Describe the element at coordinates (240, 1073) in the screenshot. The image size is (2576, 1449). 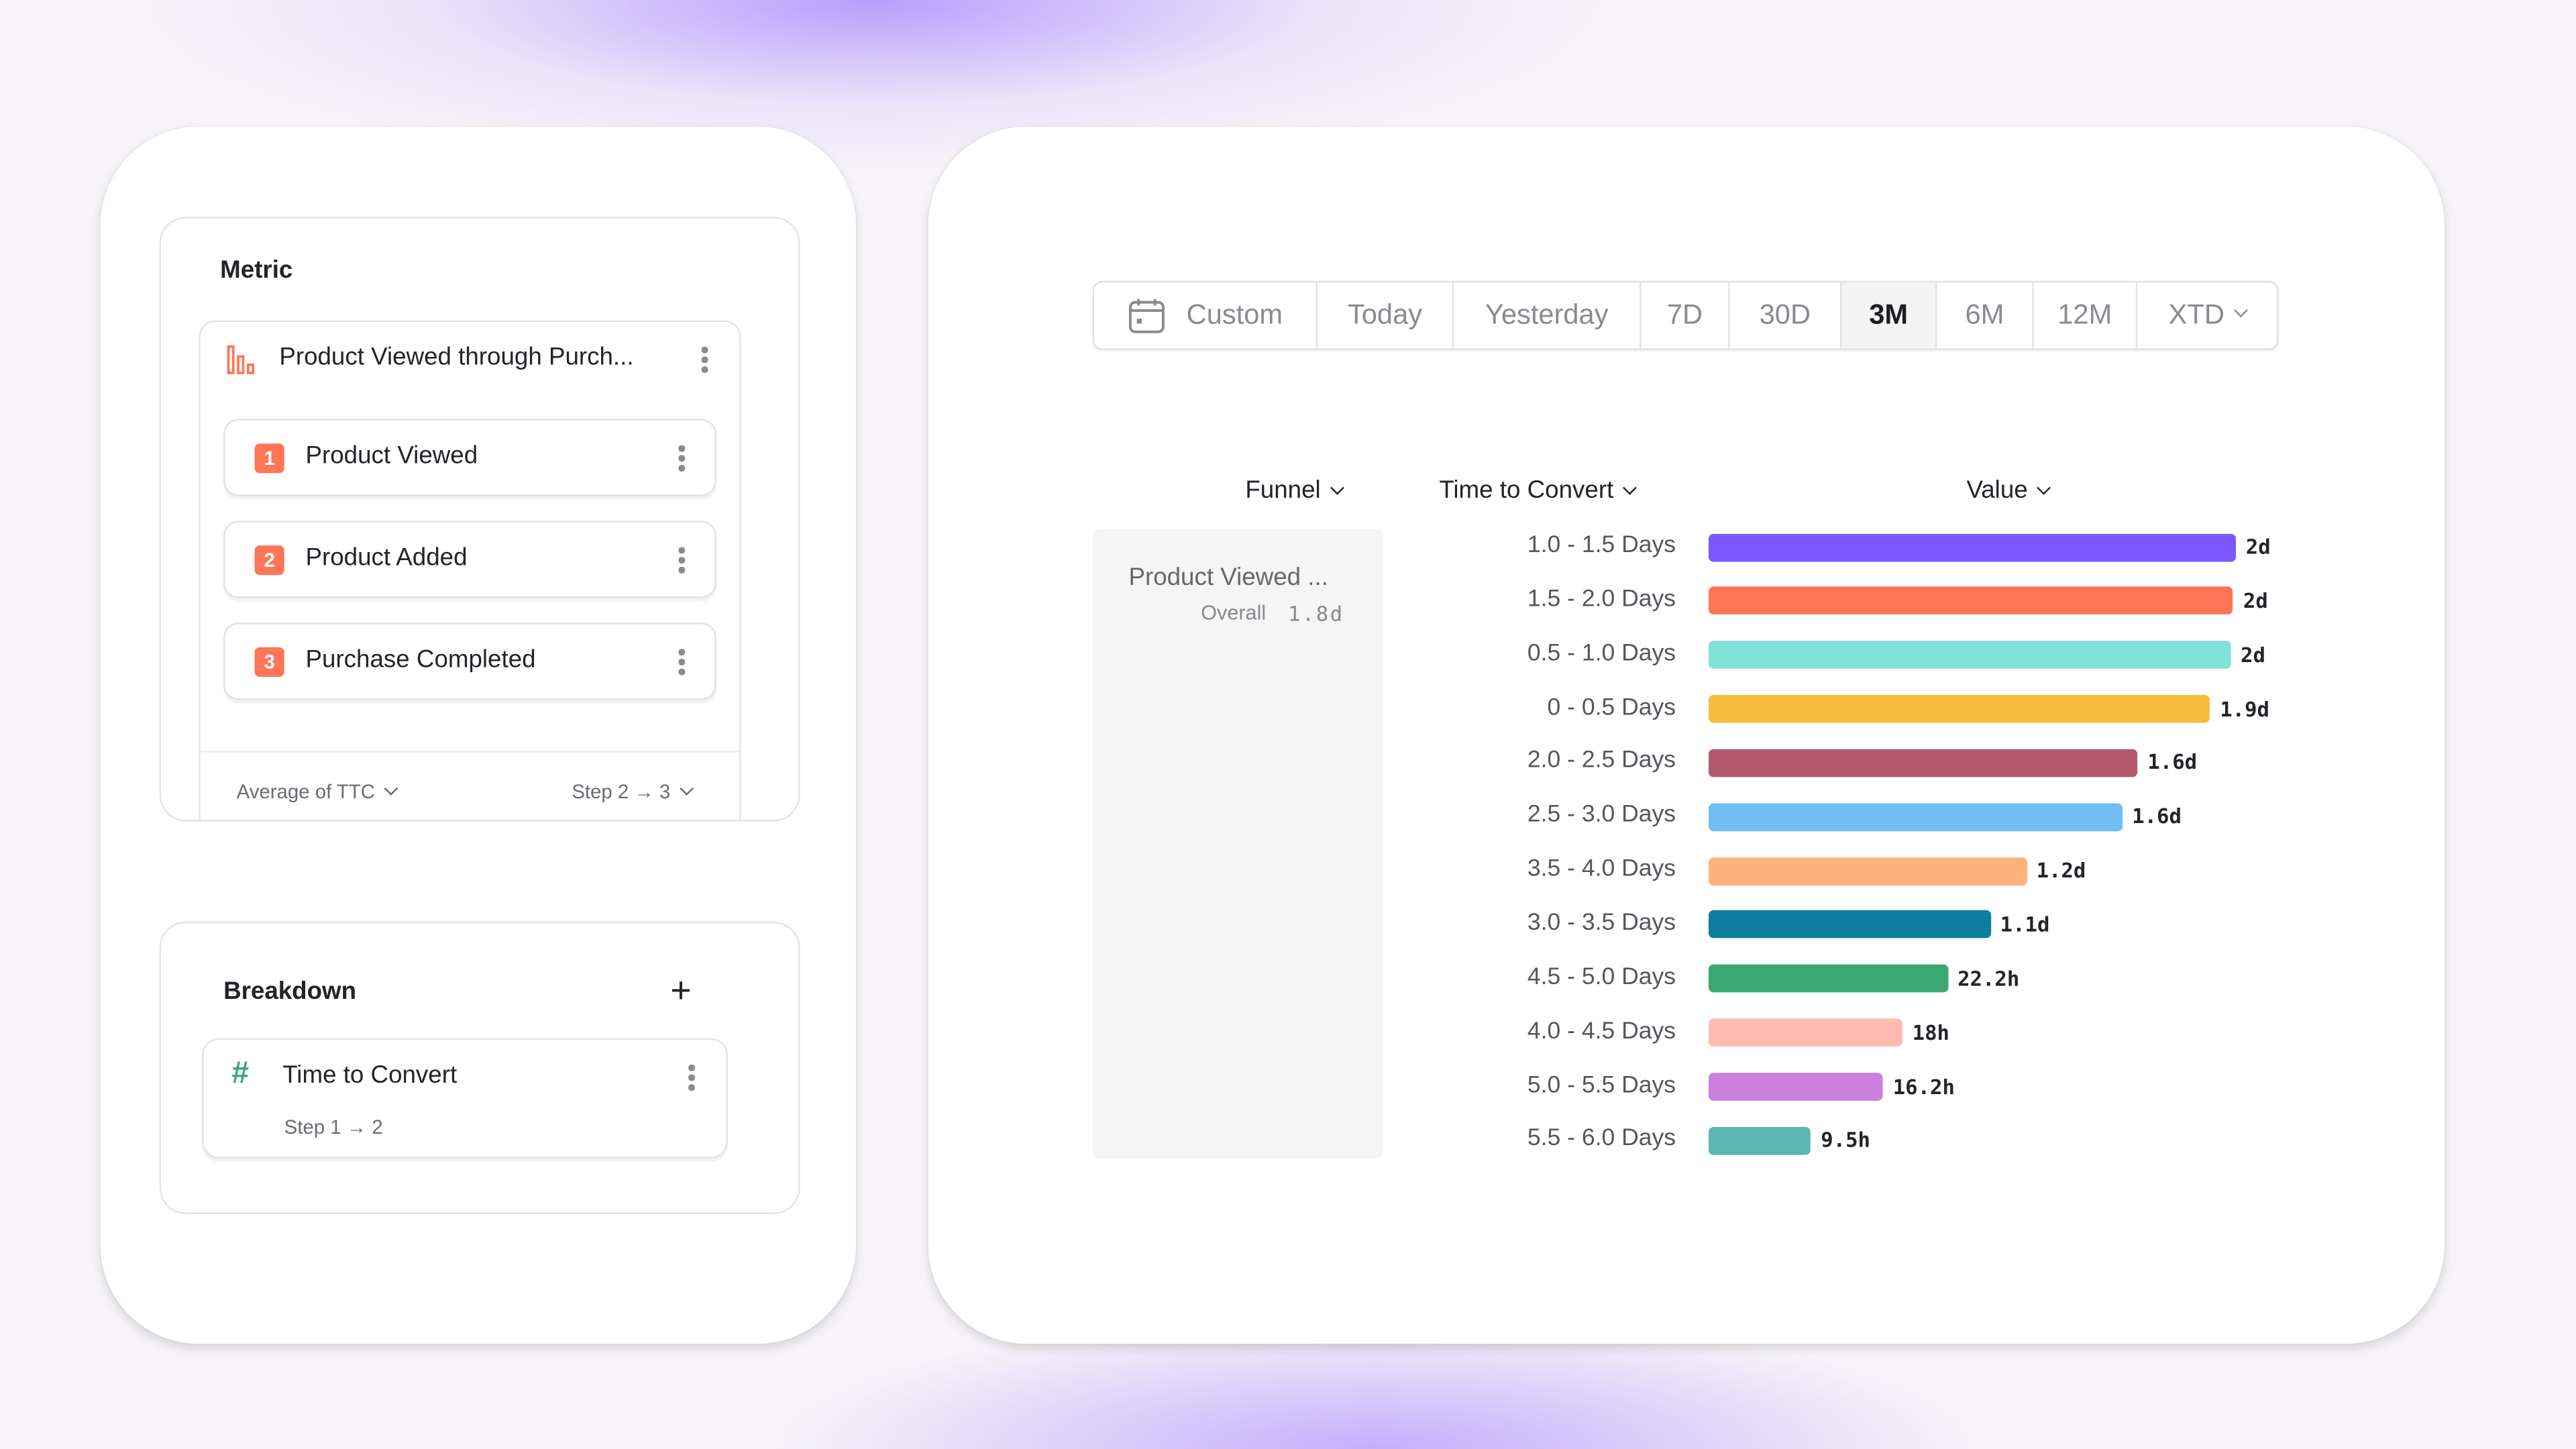
I see `hash-icon: #` at that location.